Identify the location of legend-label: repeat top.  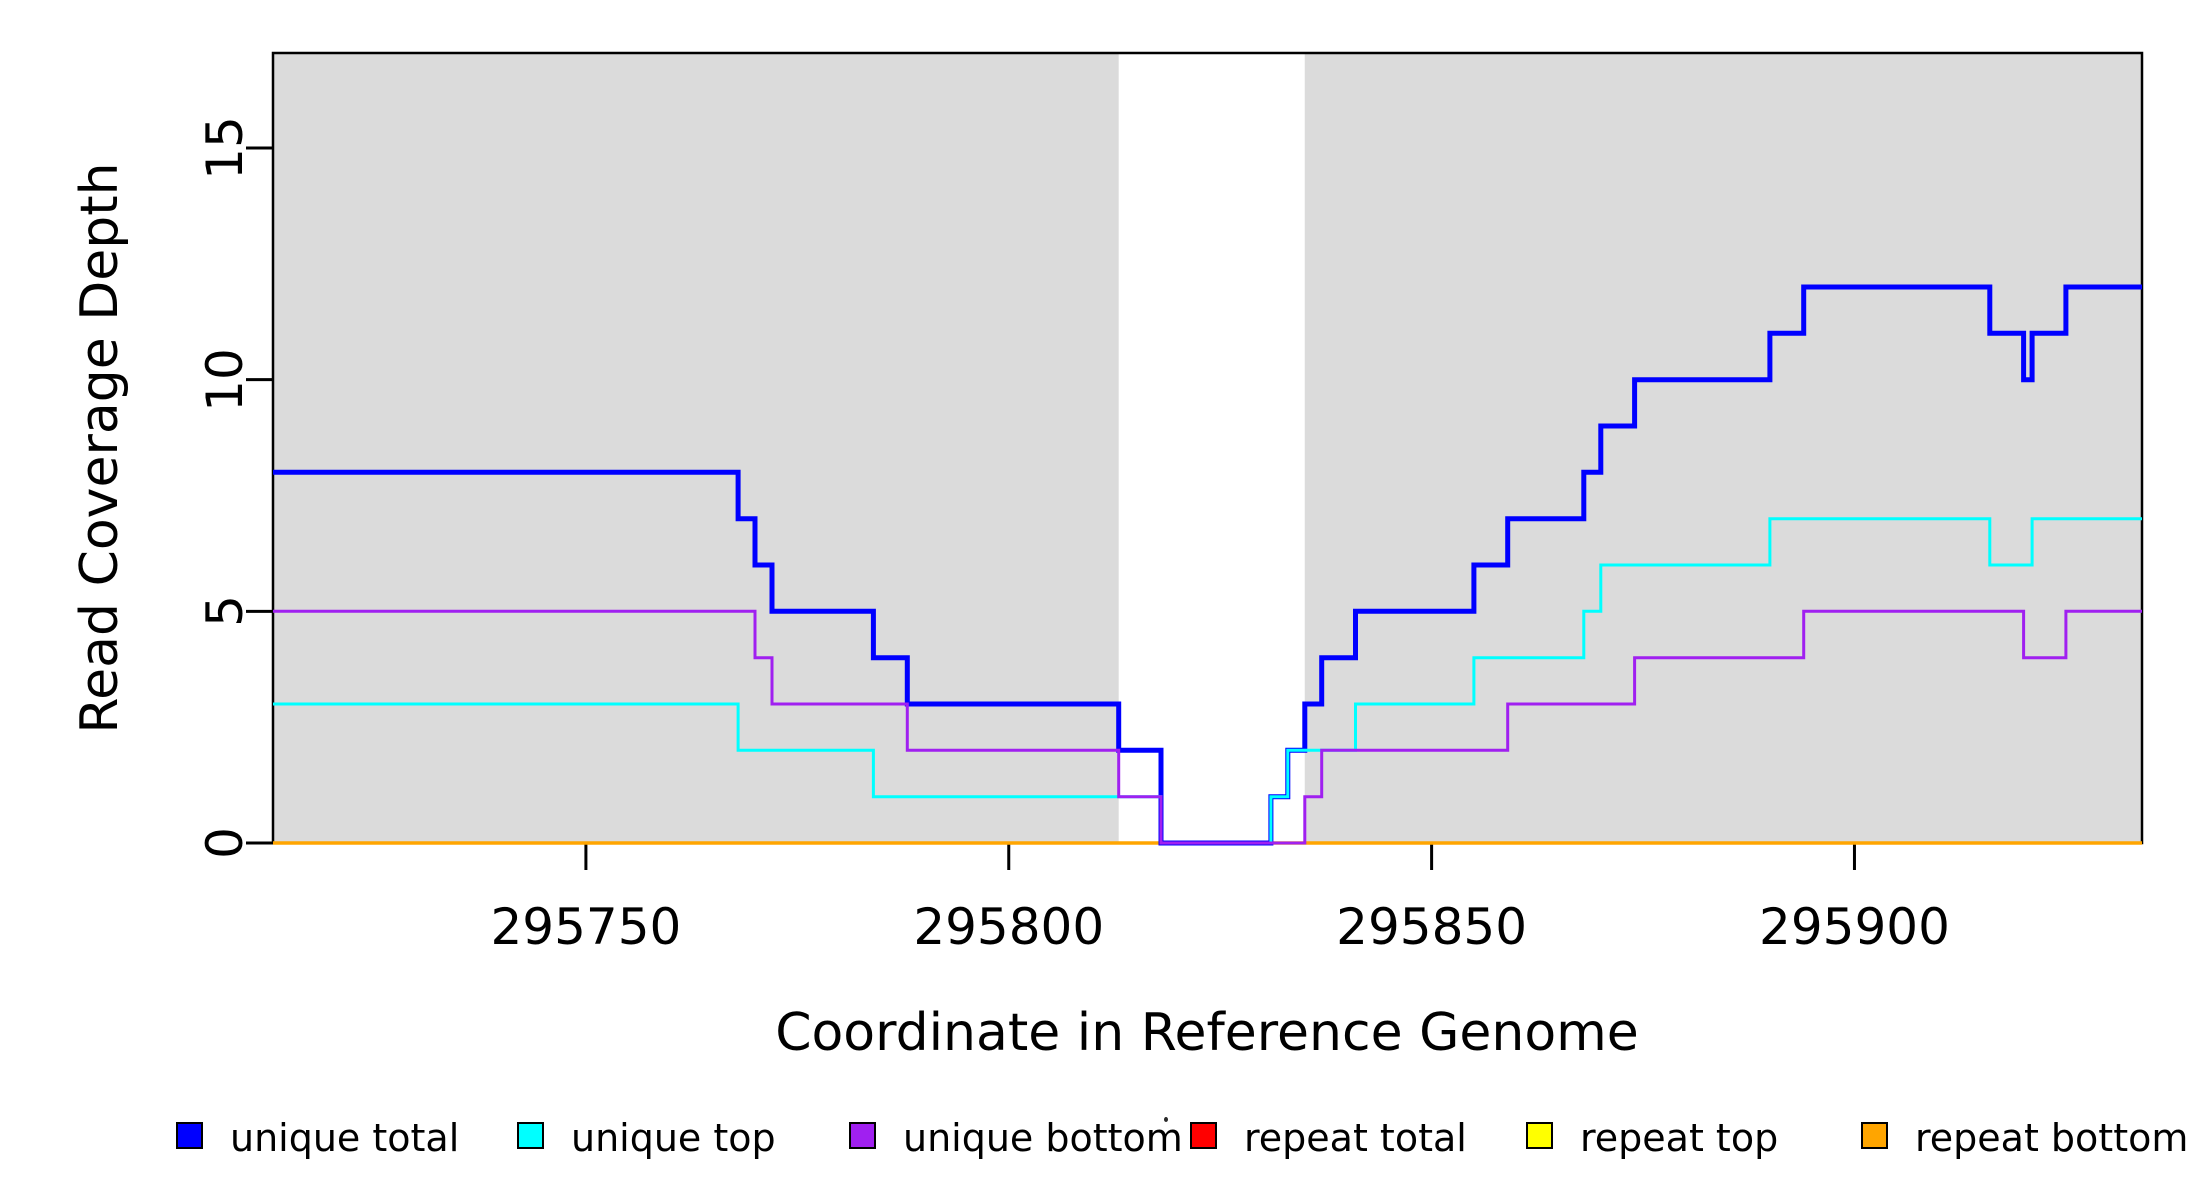
(1679, 1138).